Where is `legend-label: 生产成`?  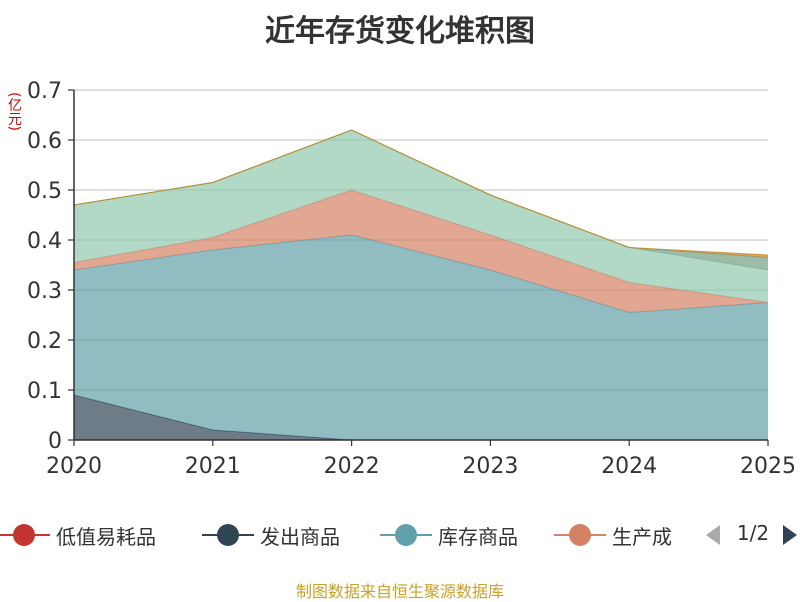 legend-label: 生产成 is located at coordinates (642, 536).